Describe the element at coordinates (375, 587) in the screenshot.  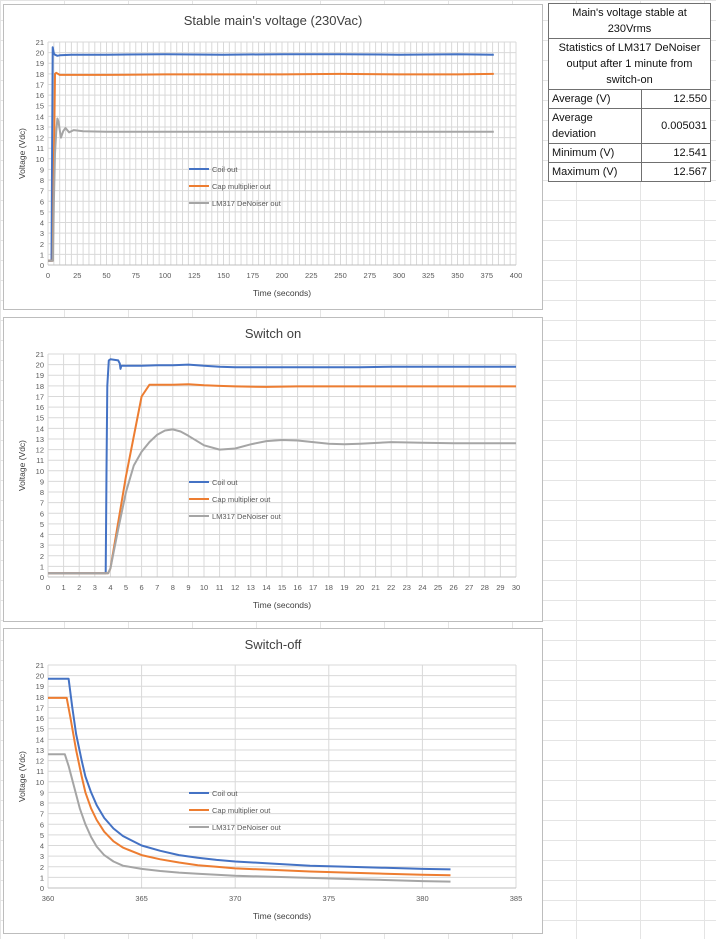
I see `x-tick-label: 21` at that location.